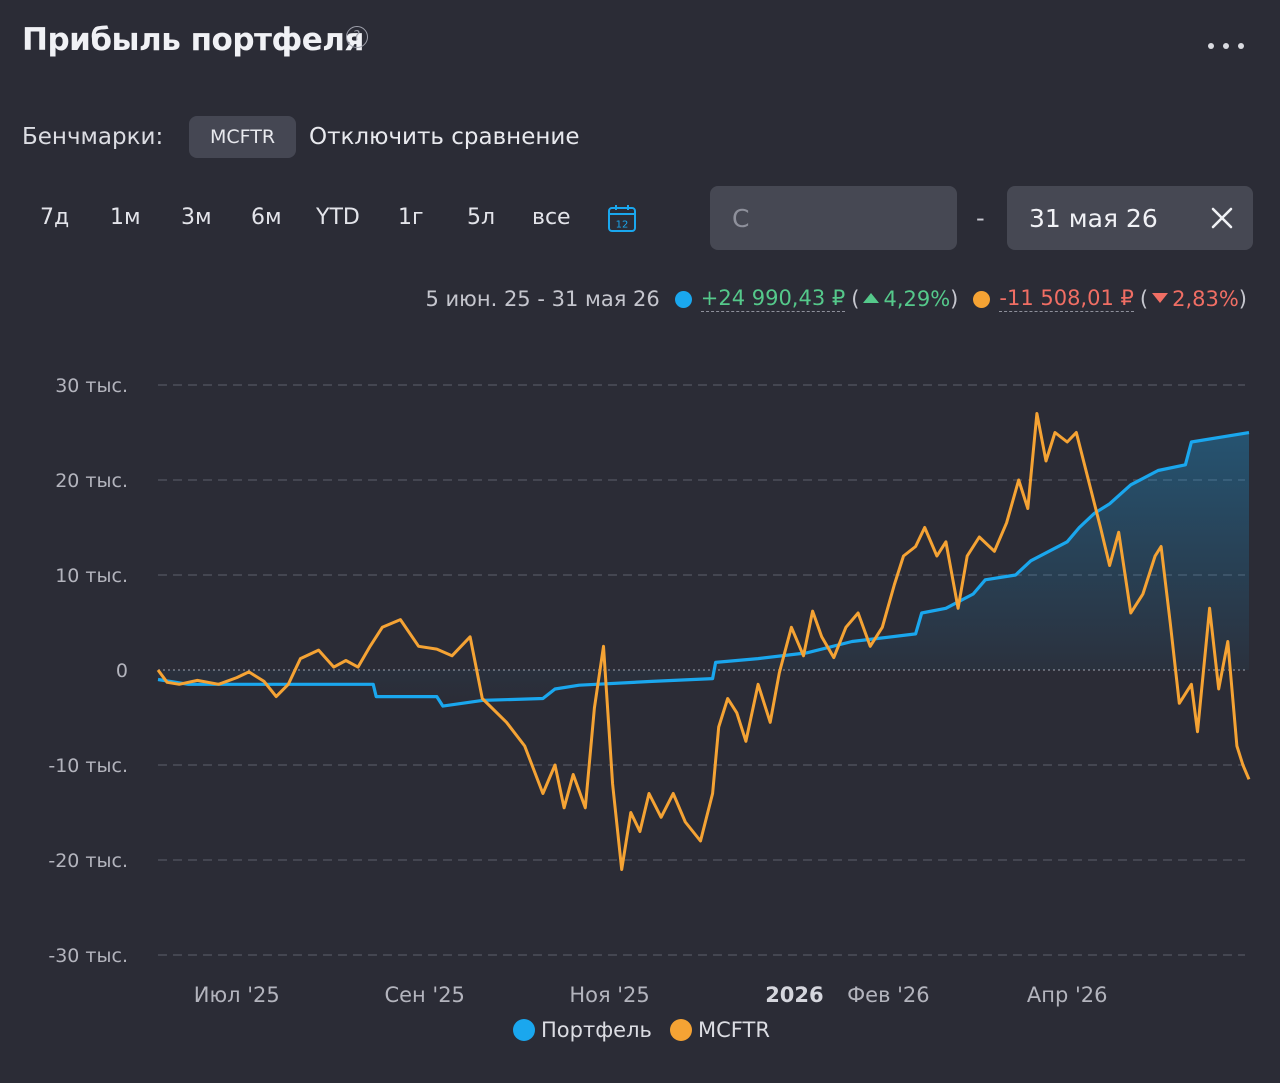 The height and width of the screenshot is (1083, 1280). What do you see at coordinates (734, 1030) in the screenshot?
I see `legend-label-mcftr: MCFTR` at bounding box center [734, 1030].